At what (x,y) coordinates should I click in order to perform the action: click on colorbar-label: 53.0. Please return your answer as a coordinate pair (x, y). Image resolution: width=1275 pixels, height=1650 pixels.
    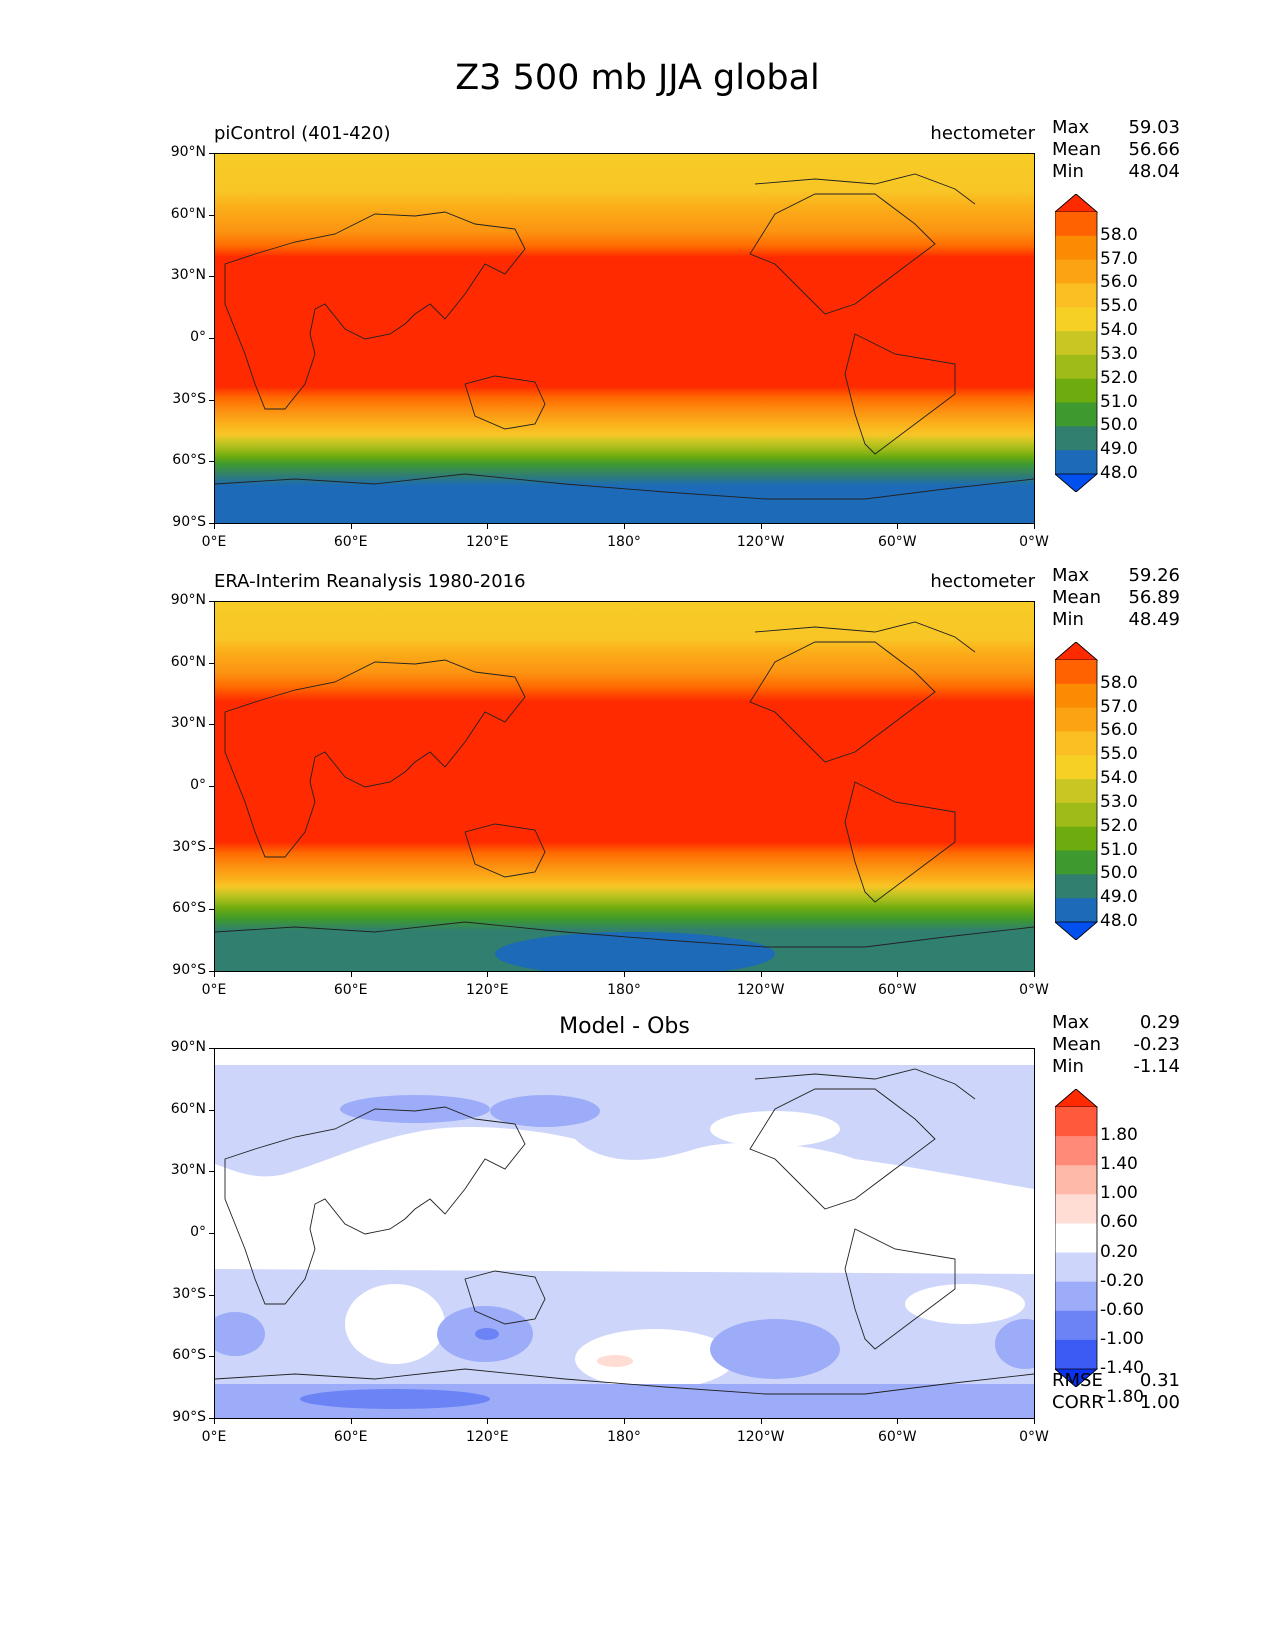
    Looking at the image, I should click on (1119, 801).